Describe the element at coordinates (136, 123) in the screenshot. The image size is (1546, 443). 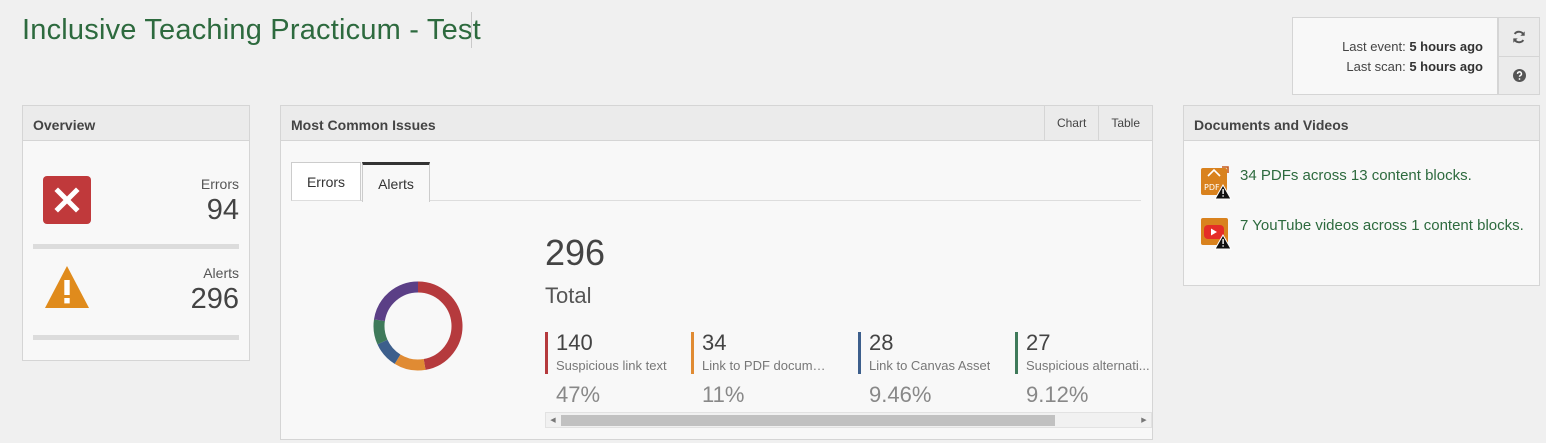
I see `overview-title: Overview` at that location.